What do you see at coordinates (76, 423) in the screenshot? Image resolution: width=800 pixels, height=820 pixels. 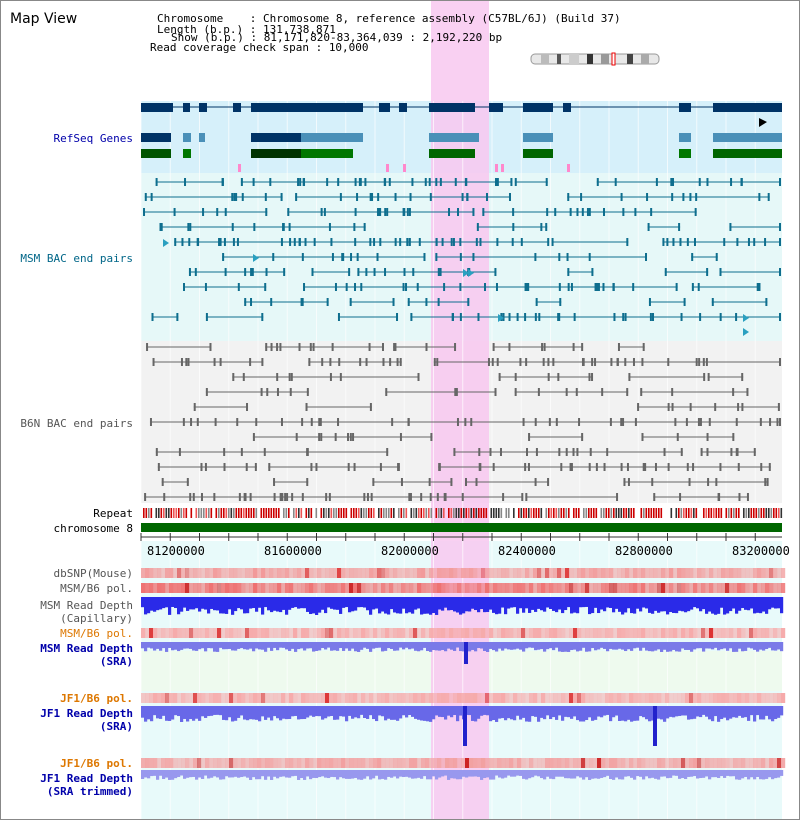 I see `track-label-b6n-bac: B6N BAC end pairs` at bounding box center [76, 423].